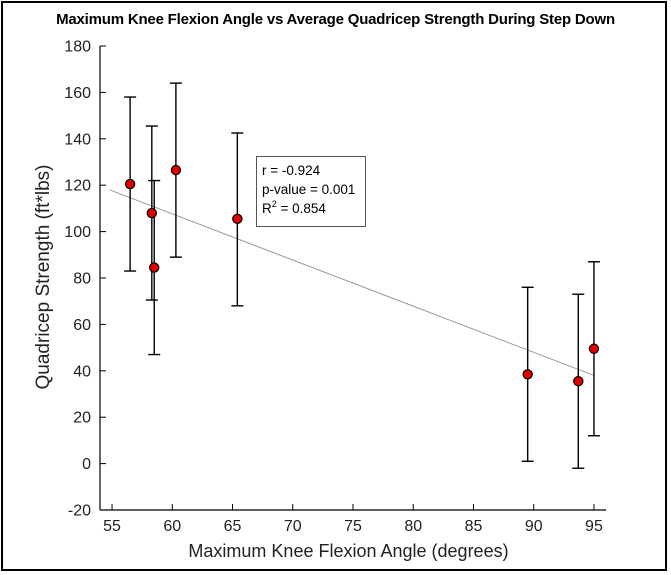  I want to click on x-tick-label: 65, so click(233, 526).